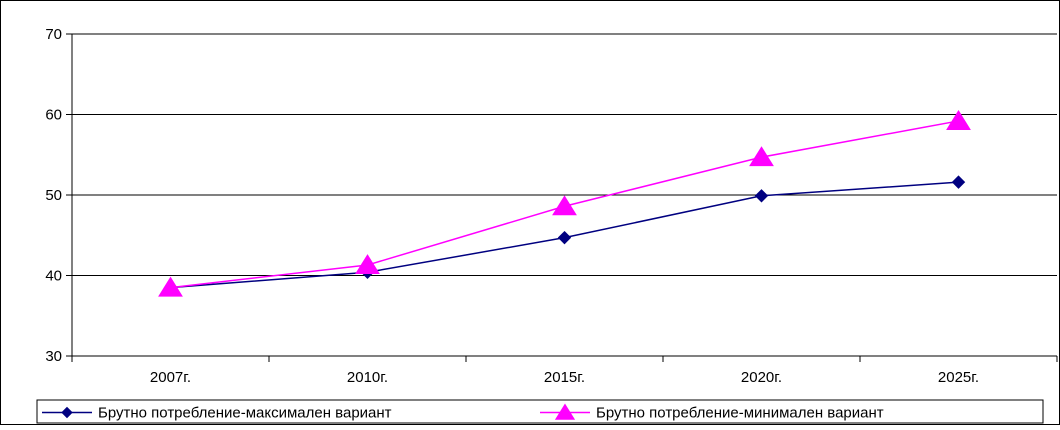 This screenshot has width=1060, height=430. I want to click on y-tick-label: 60, so click(53, 115).